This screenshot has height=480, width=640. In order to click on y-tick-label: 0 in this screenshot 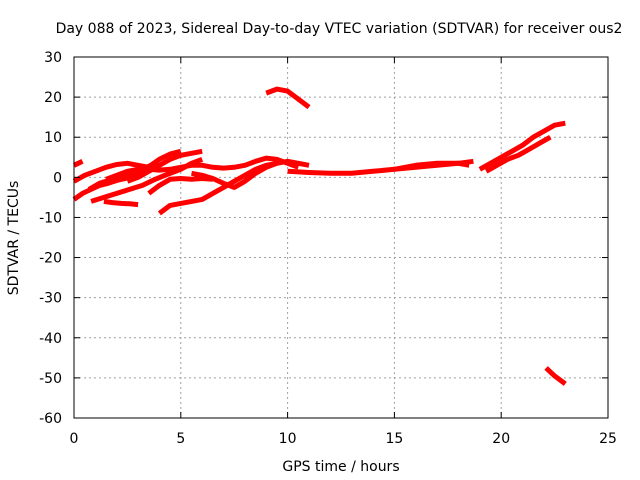, I will do `click(57, 178)`.